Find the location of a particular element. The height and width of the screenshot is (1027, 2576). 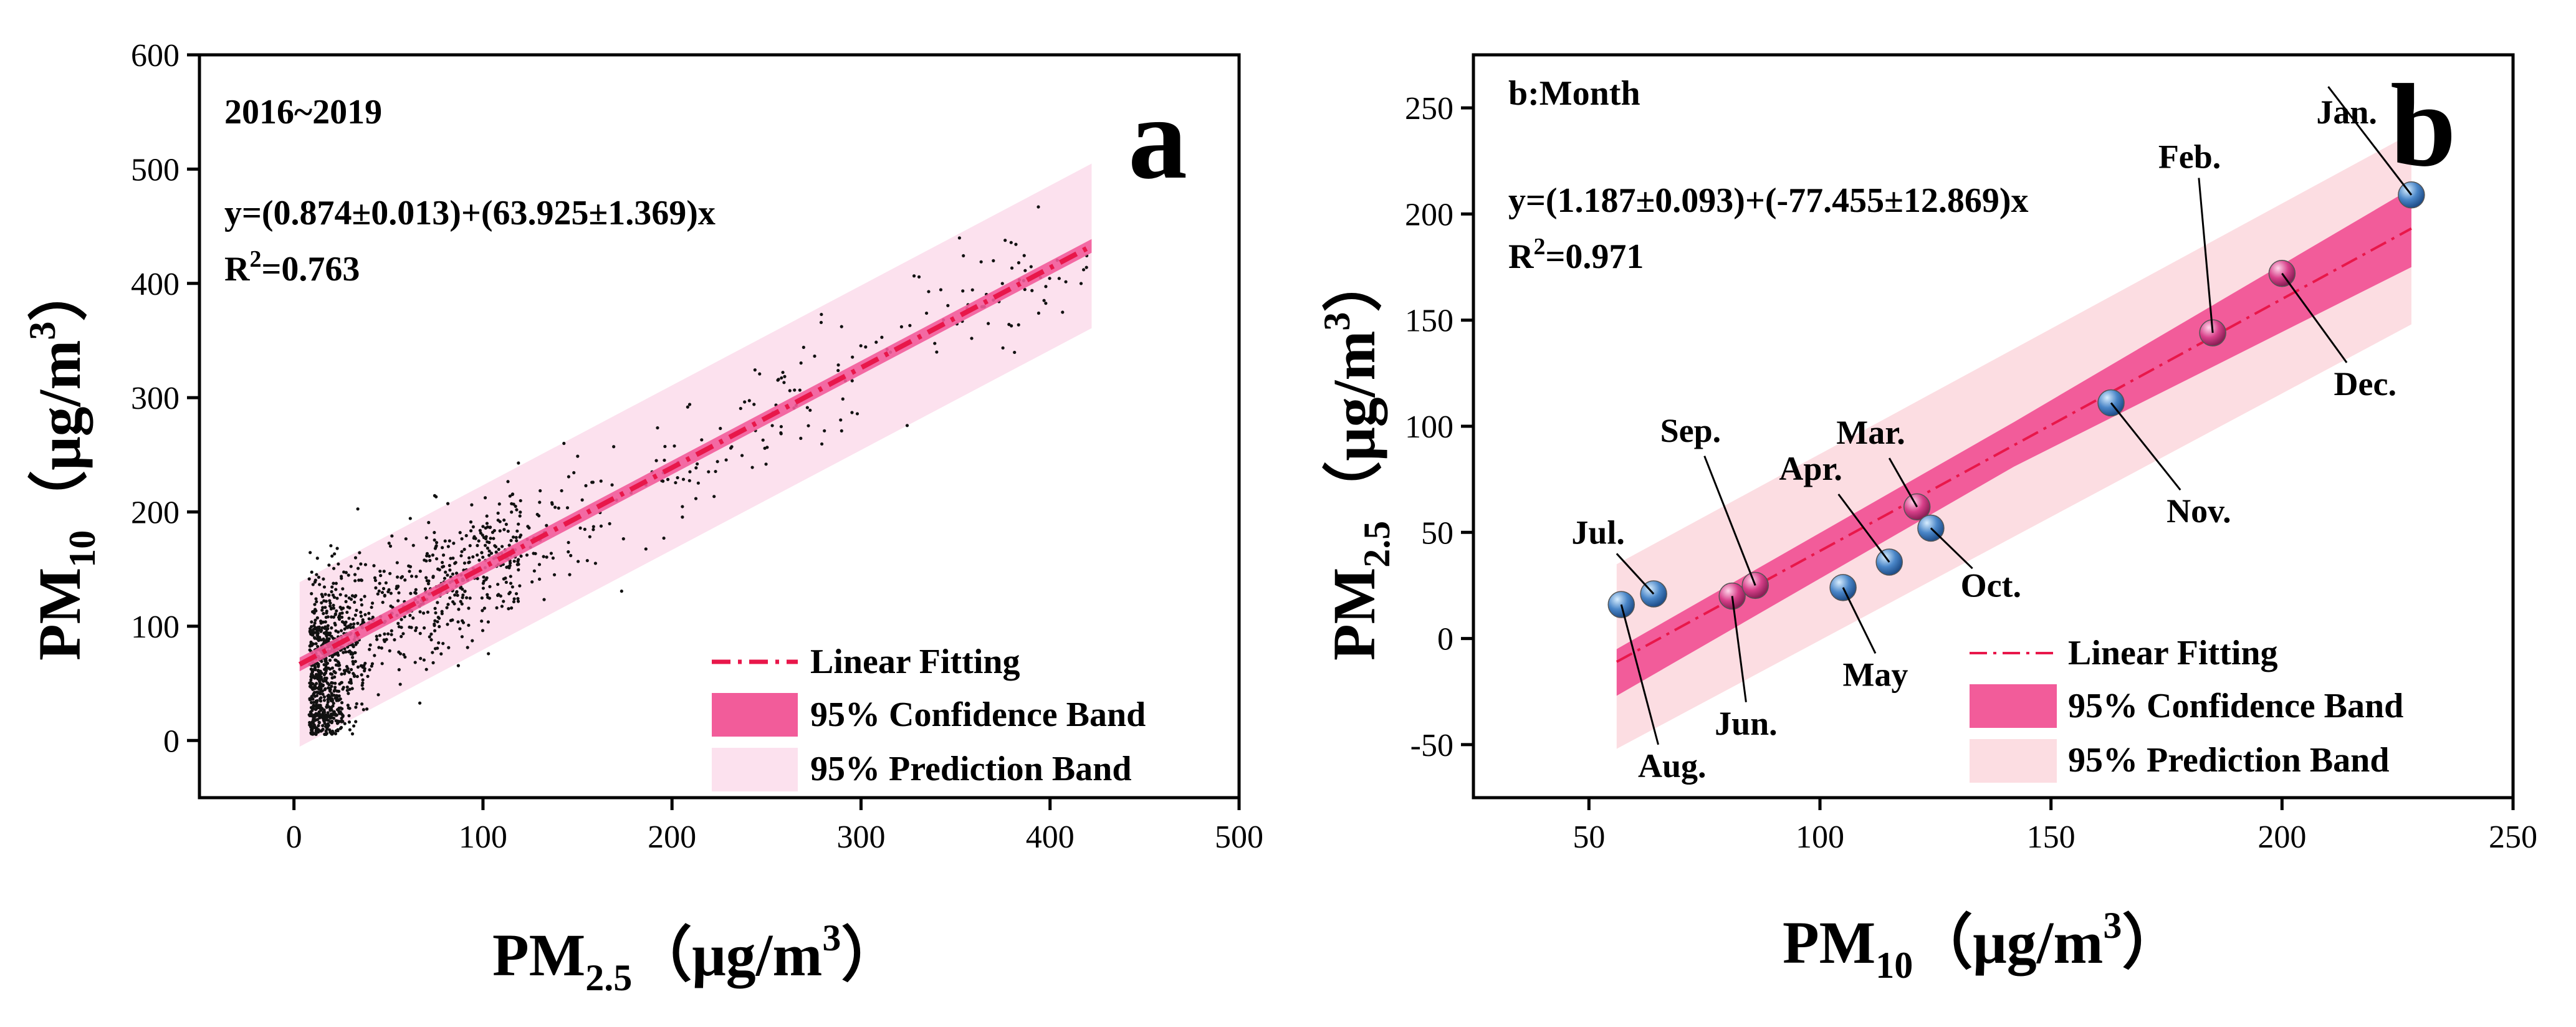

panel-b-month-label: Apr. is located at coordinates (1811, 468).